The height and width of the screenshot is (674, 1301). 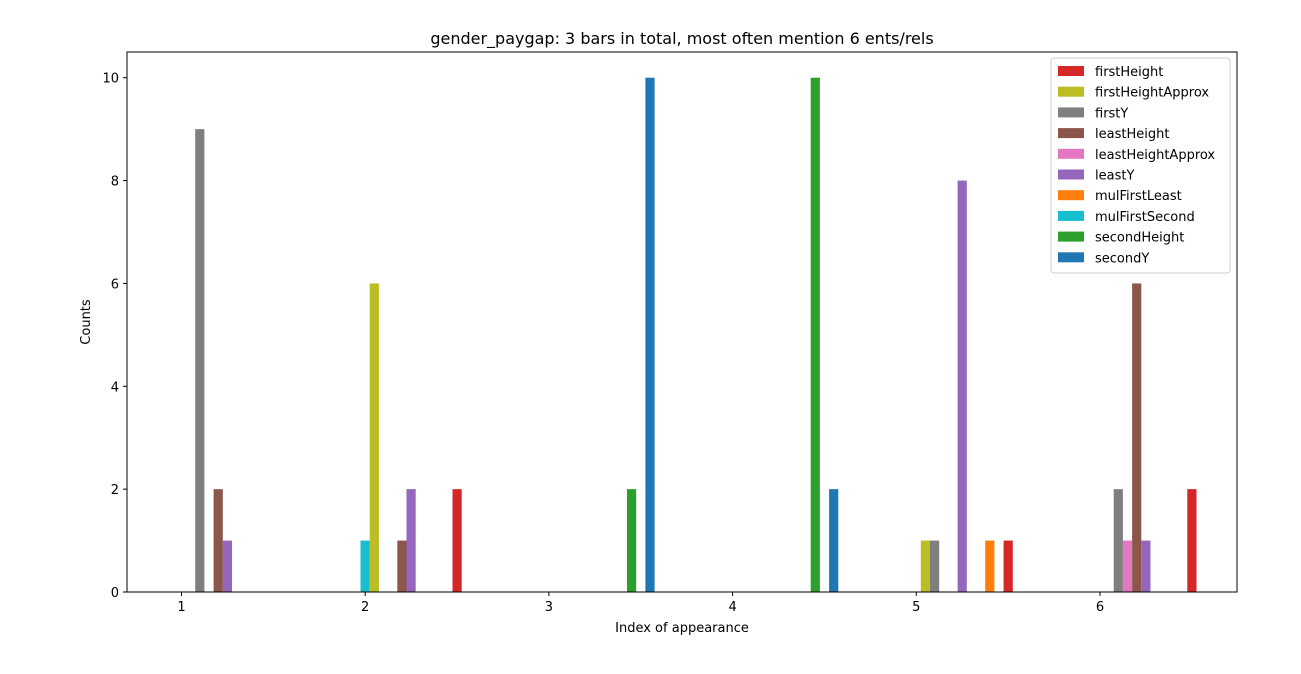 What do you see at coordinates (181, 607) in the screenshot?
I see `x-tick-label: 1` at bounding box center [181, 607].